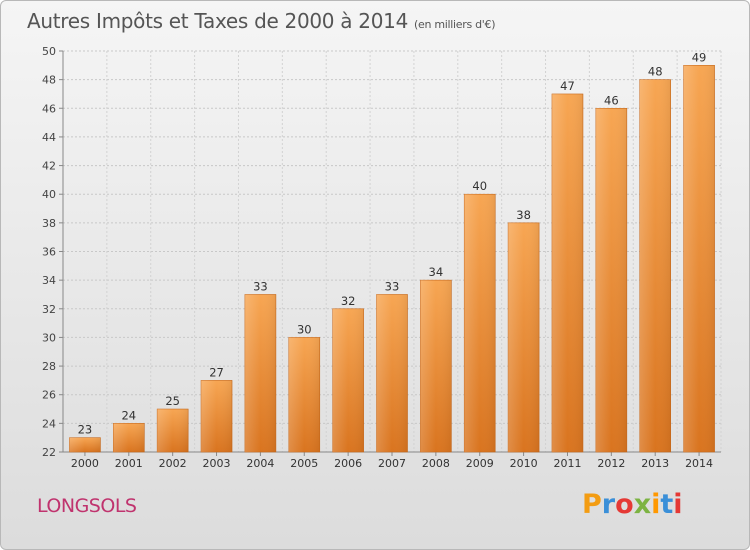  I want to click on y-tick-label: 24, so click(49, 423).